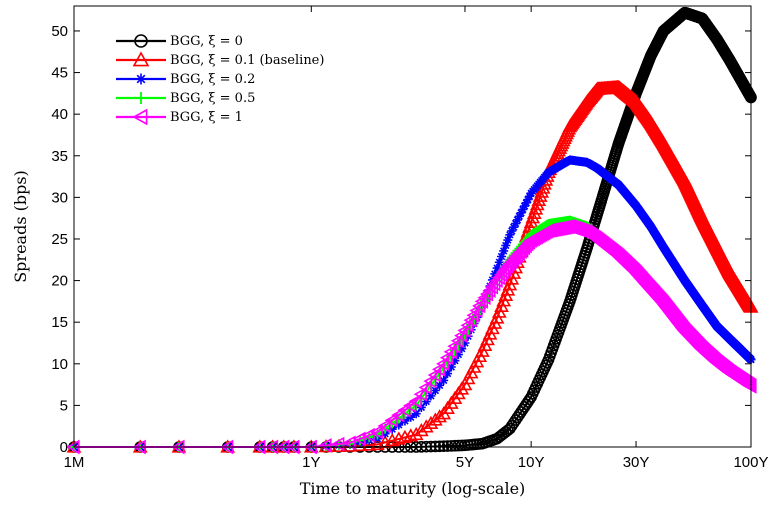 The width and height of the screenshot is (771, 506). Describe the element at coordinates (636, 462) in the screenshot. I see `x-tick-label: 30Y` at that location.